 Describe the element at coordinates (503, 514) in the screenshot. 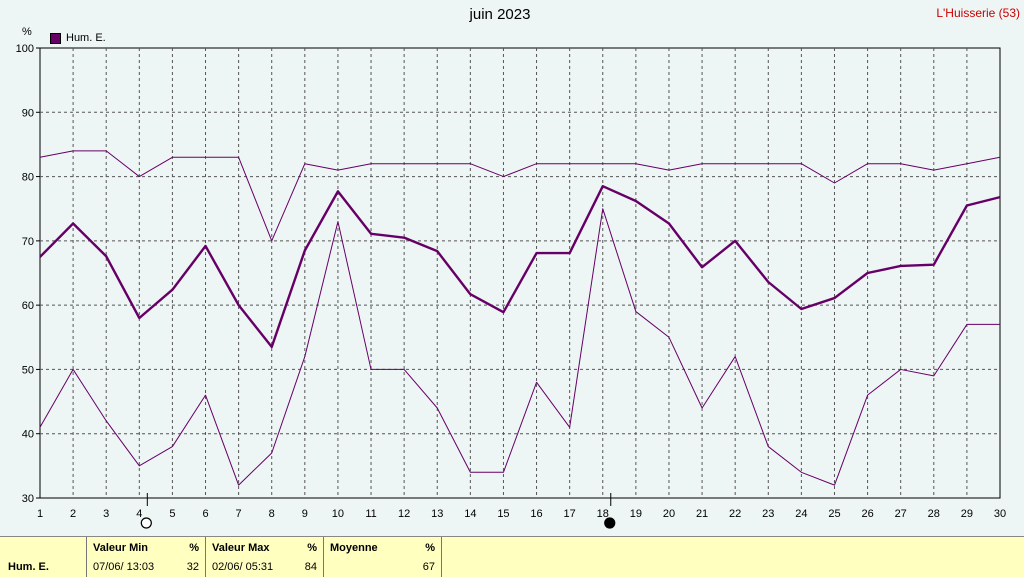

I see `x-tick-label: 15` at that location.